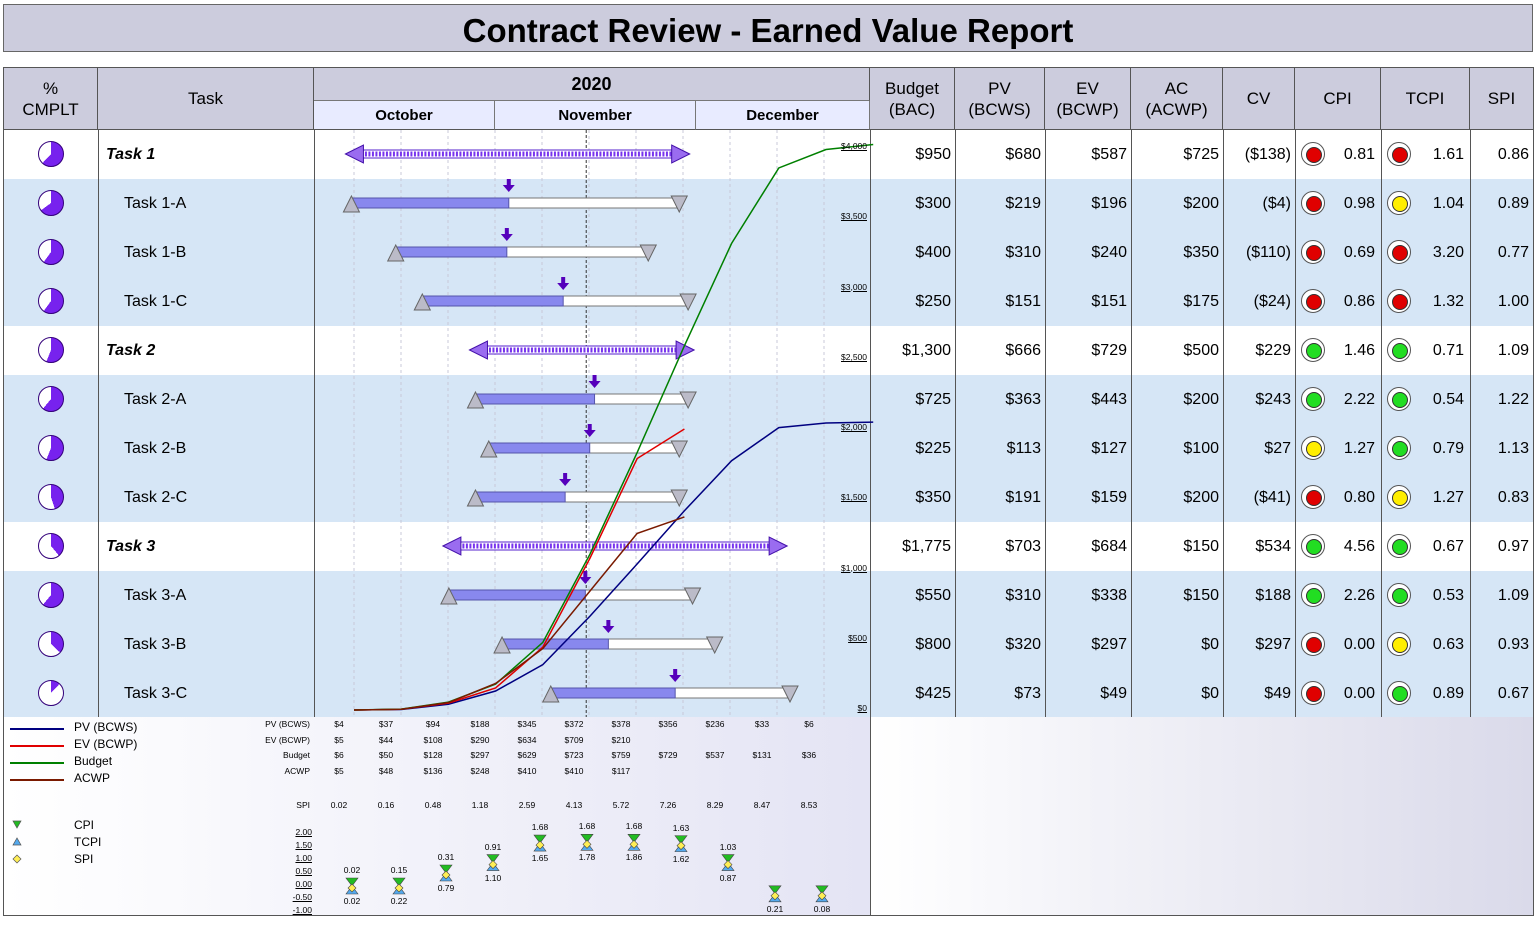  Describe the element at coordinates (592, 84) in the screenshot. I see `header-year: 2020` at that location.